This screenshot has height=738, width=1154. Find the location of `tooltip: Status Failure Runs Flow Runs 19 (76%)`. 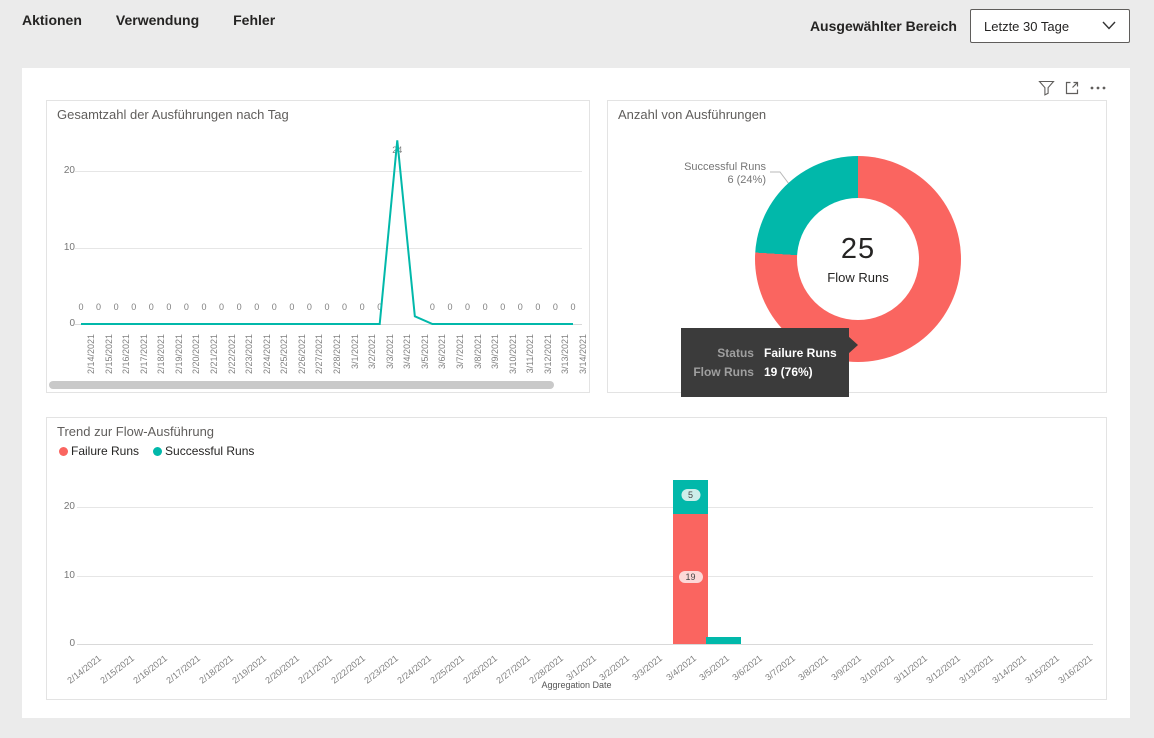

tooltip: Status Failure Runs Flow Runs 19 (76%) is located at coordinates (769, 362).